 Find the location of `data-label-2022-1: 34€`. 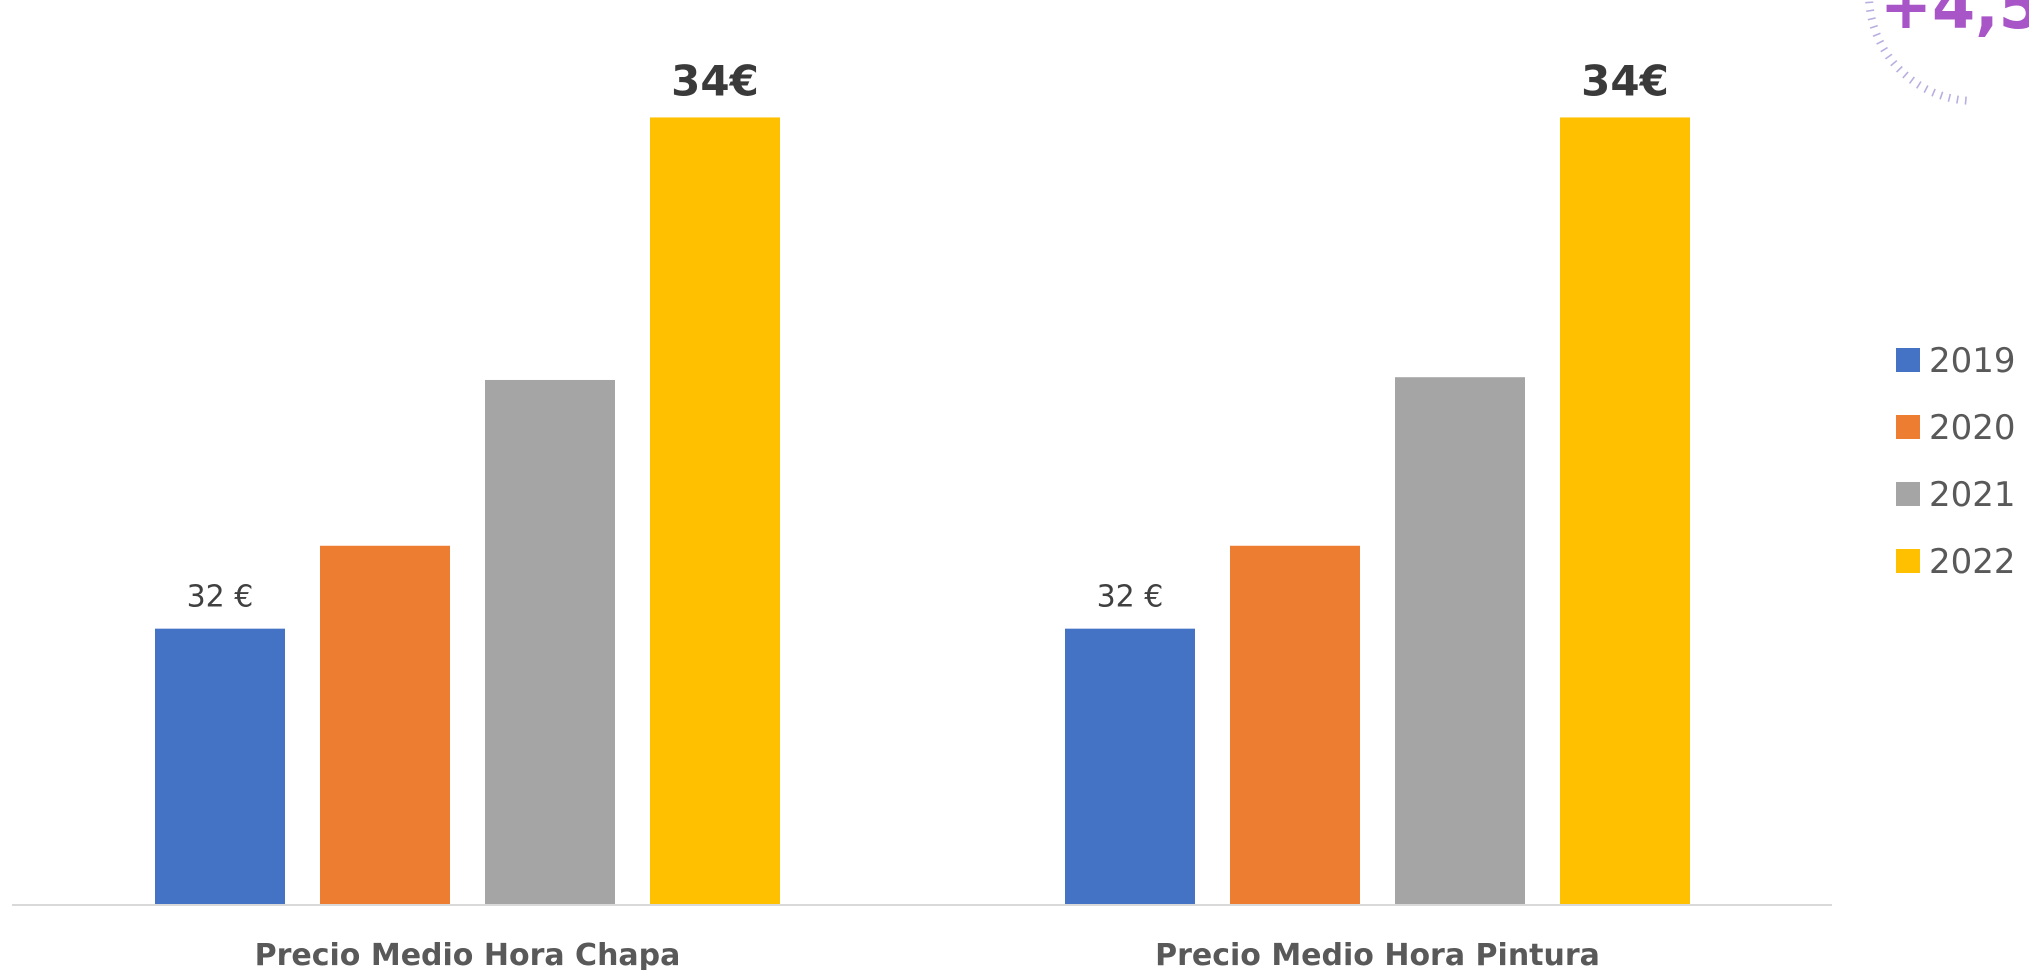

data-label-2022-1: 34€ is located at coordinates (715, 80).